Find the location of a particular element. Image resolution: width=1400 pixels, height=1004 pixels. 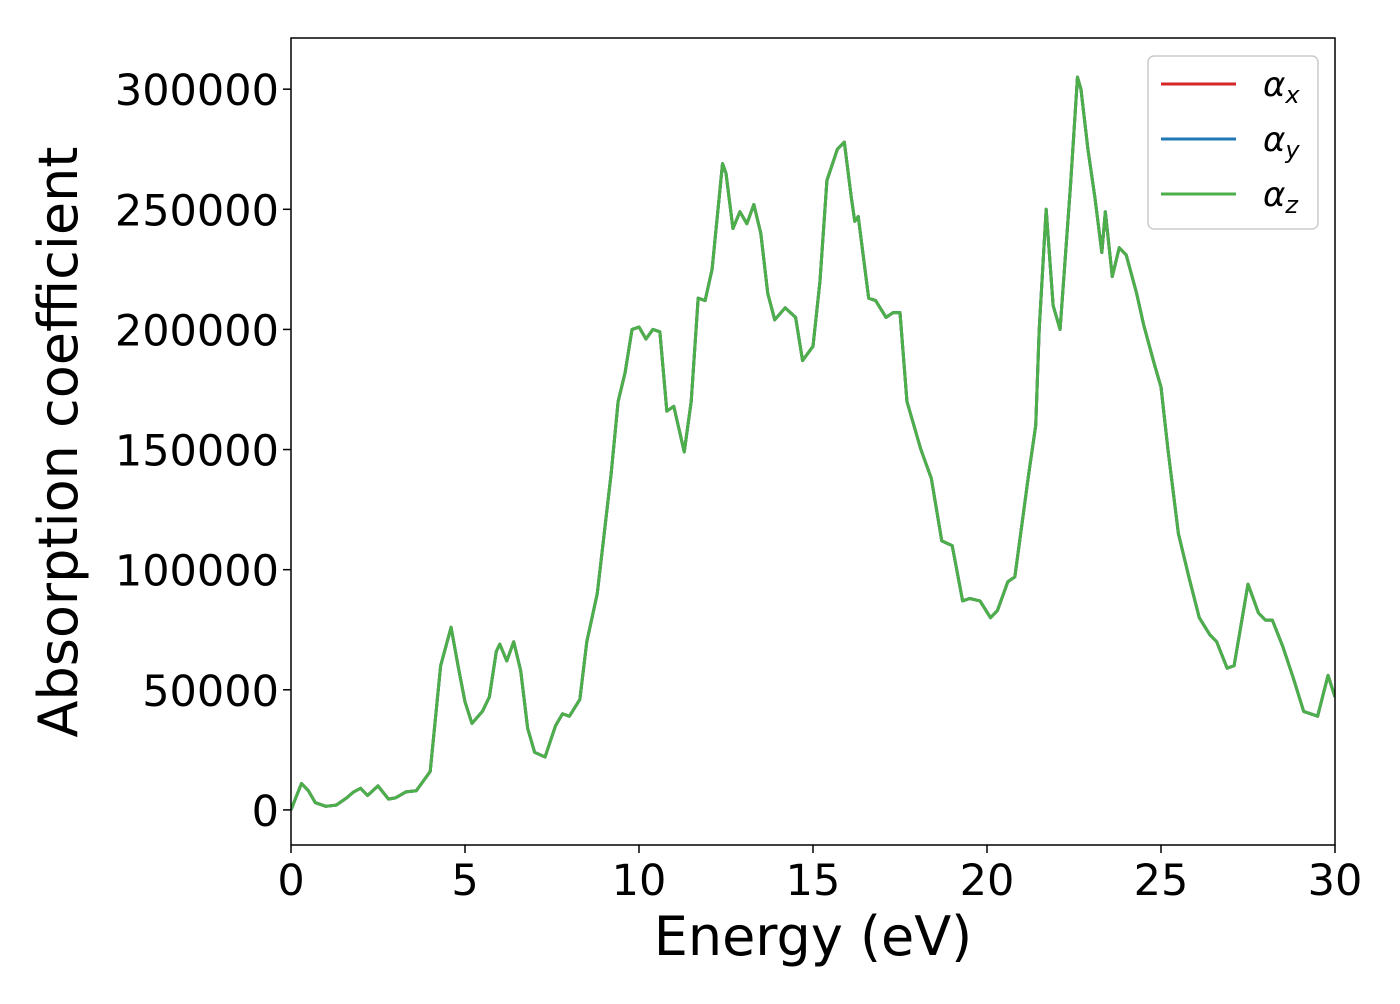

y-tick-label: 300000 is located at coordinates (197, 91).